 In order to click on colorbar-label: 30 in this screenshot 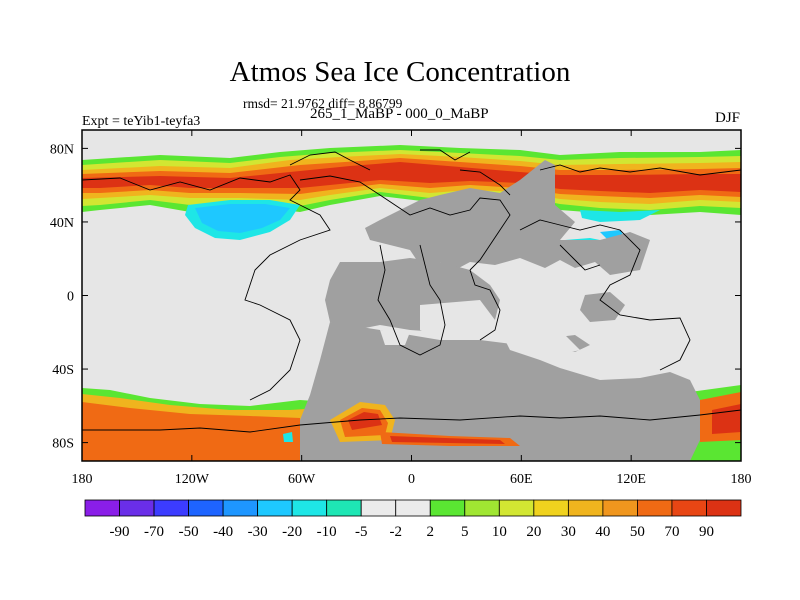, I will do `click(568, 532)`.